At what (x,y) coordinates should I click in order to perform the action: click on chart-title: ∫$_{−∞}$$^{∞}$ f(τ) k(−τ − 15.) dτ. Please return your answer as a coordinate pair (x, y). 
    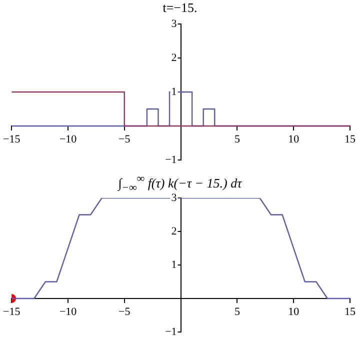
    Looking at the image, I should click on (180, 183).